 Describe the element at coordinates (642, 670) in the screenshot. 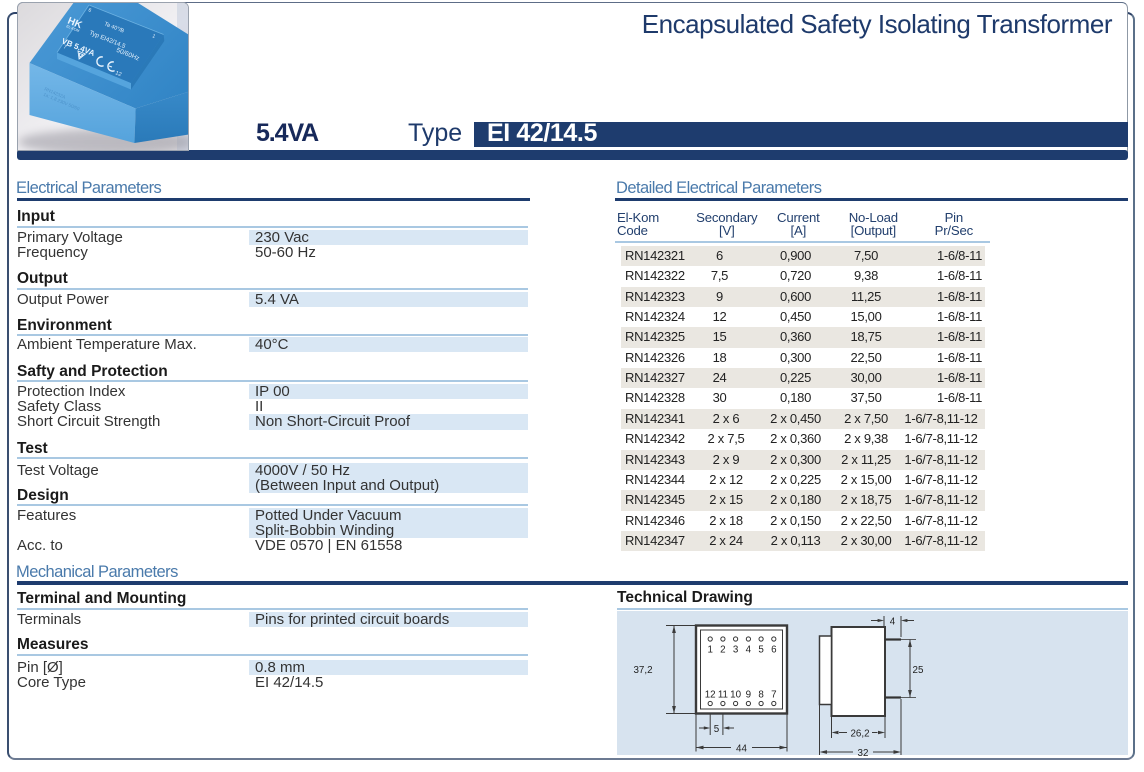

I see `svg-text: 37,2` at that location.